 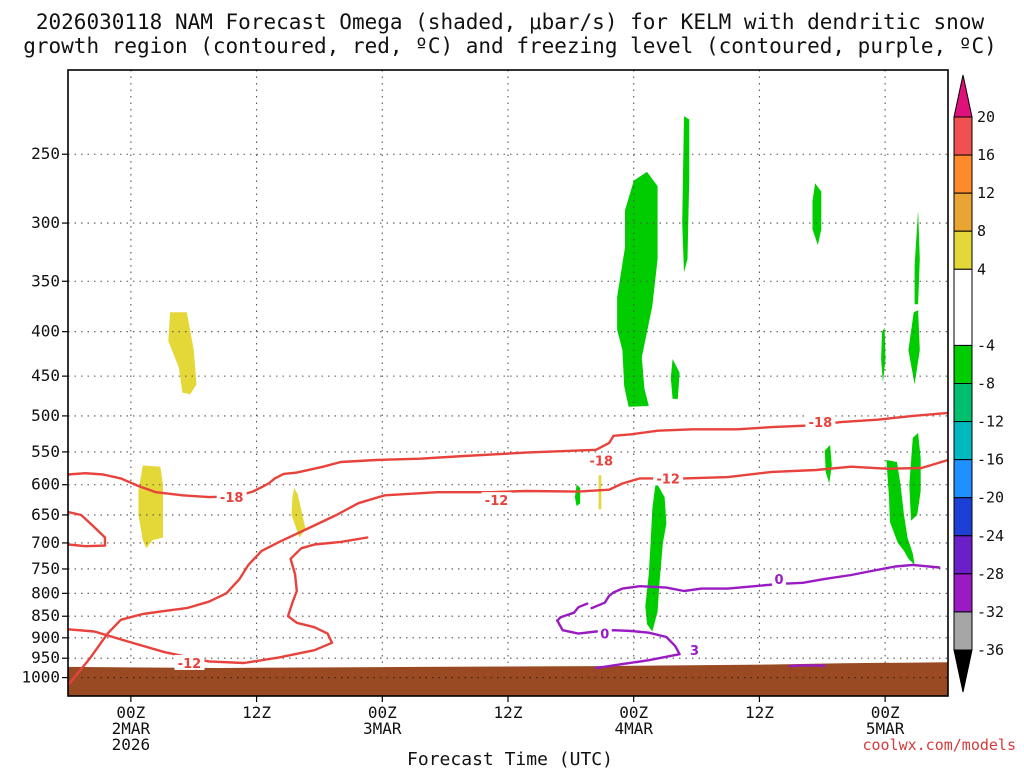 I want to click on ground-surface, so click(x=508, y=679).